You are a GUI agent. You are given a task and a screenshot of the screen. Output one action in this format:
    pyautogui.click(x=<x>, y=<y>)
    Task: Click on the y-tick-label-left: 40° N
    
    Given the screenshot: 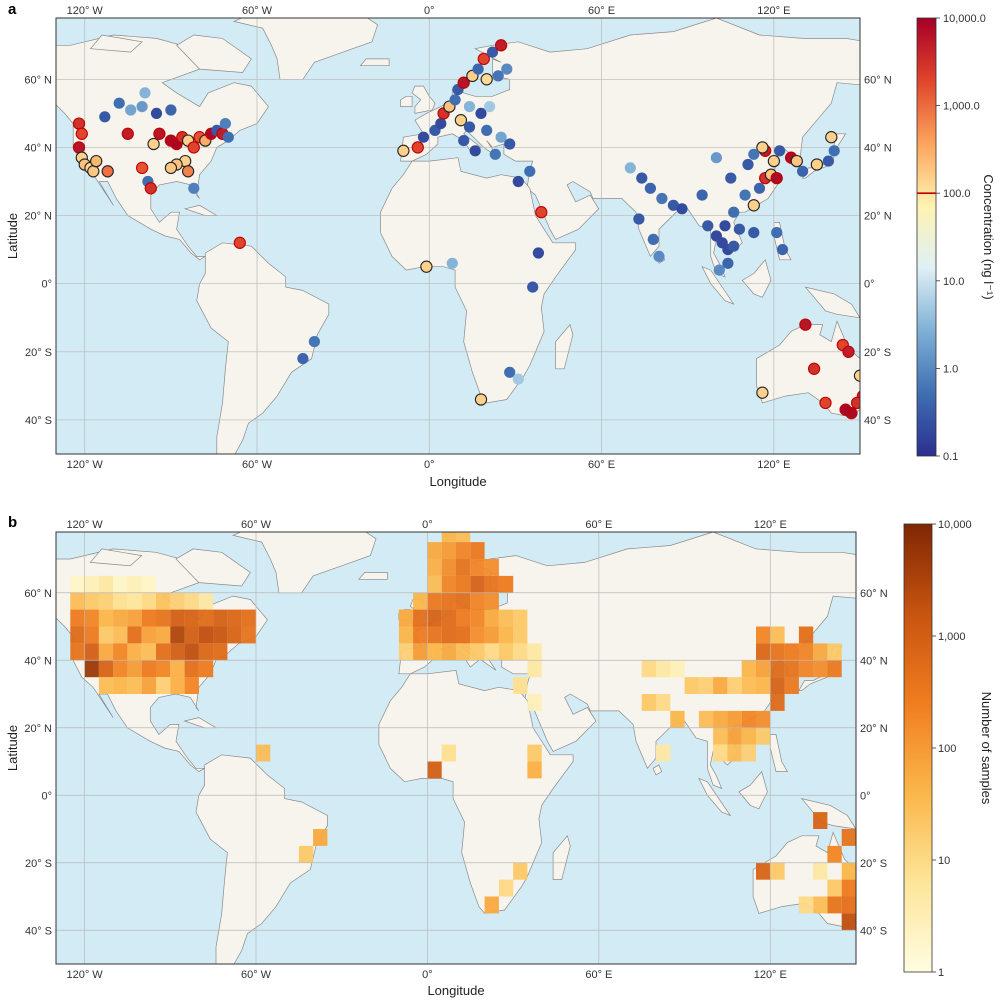 What is the action you would take?
    pyautogui.click(x=38, y=661)
    